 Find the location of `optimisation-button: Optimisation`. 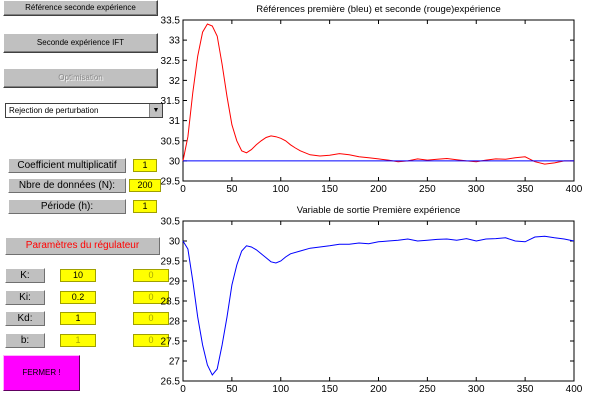

optimisation-button: Optimisation is located at coordinates (80, 78).